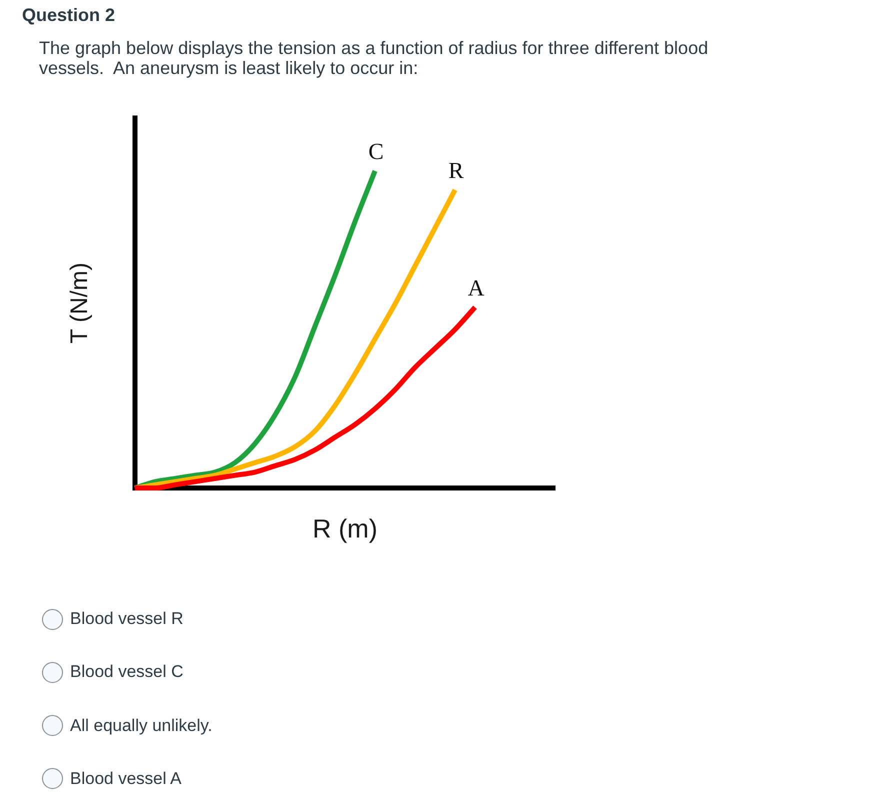  Describe the element at coordinates (69, 15) in the screenshot. I see `chart-title: Question 2` at that location.